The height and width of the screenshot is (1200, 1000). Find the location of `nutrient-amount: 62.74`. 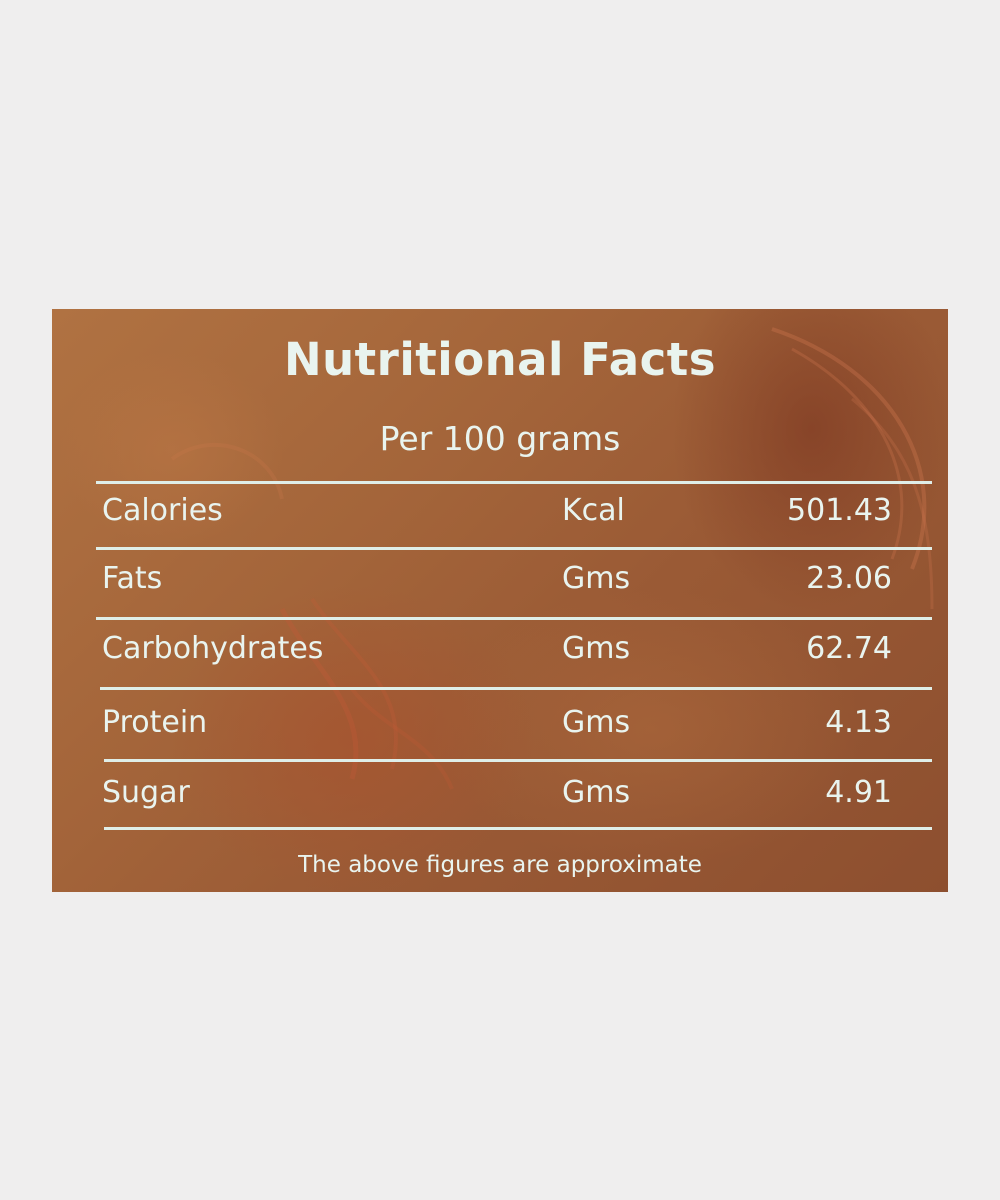

nutrient-amount: 62.74 is located at coordinates (849, 648).